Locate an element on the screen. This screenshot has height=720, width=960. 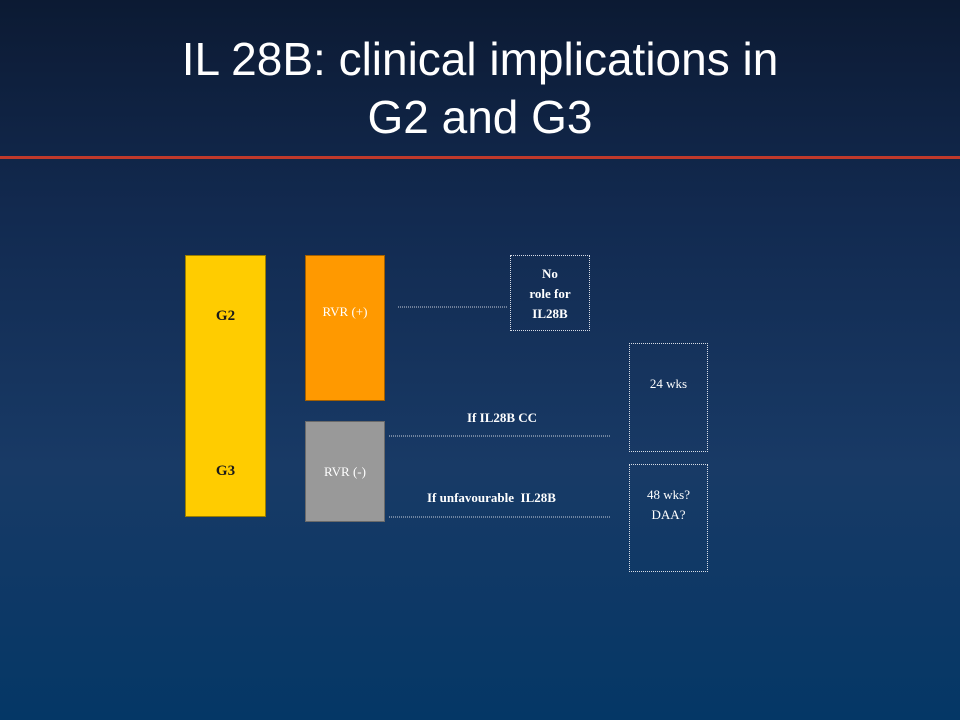
outcome-no-role-box: No role for IL28B is located at coordinates (550, 293).